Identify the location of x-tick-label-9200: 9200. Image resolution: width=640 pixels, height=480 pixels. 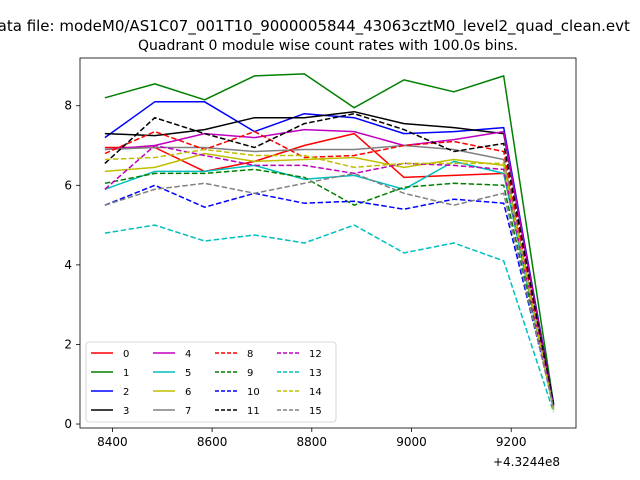
(511, 442).